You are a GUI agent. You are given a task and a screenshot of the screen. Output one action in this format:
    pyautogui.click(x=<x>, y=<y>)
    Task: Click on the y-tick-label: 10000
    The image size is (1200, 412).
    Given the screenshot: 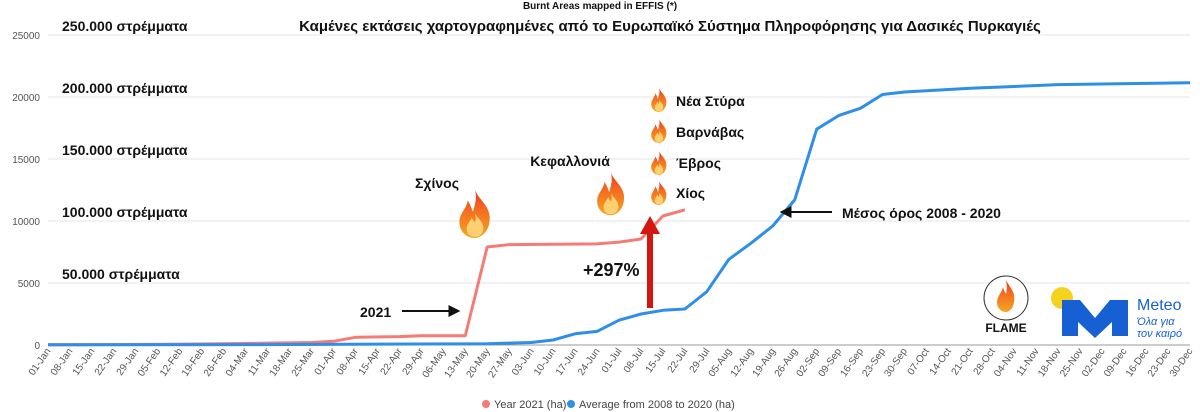 What is the action you would take?
    pyautogui.click(x=26, y=222)
    